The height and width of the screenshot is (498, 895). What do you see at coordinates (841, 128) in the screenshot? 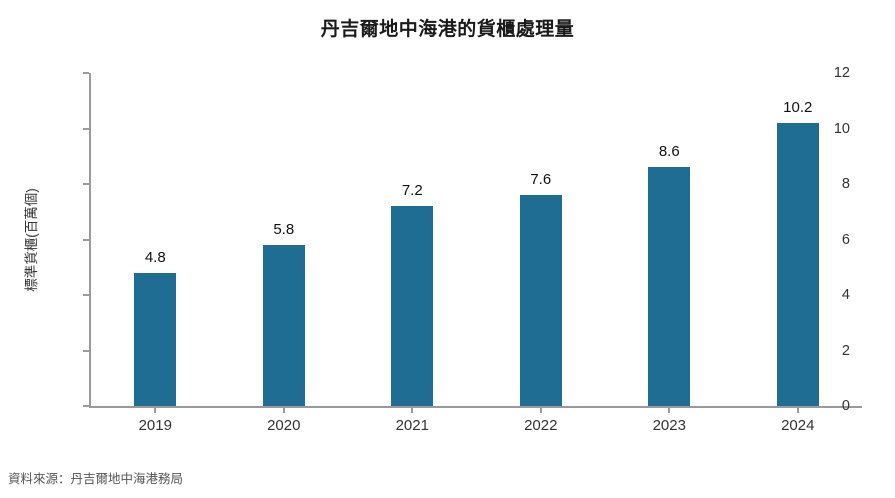
I see `y-tick-label: 10` at bounding box center [841, 128].